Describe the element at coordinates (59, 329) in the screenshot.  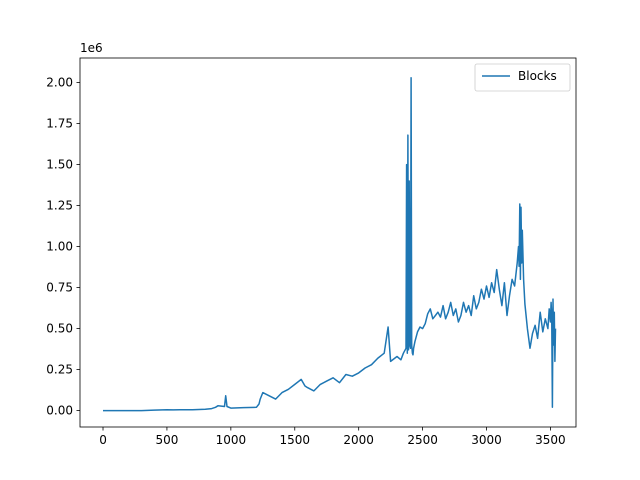
I see `y-tick-label: 0.50` at that location.